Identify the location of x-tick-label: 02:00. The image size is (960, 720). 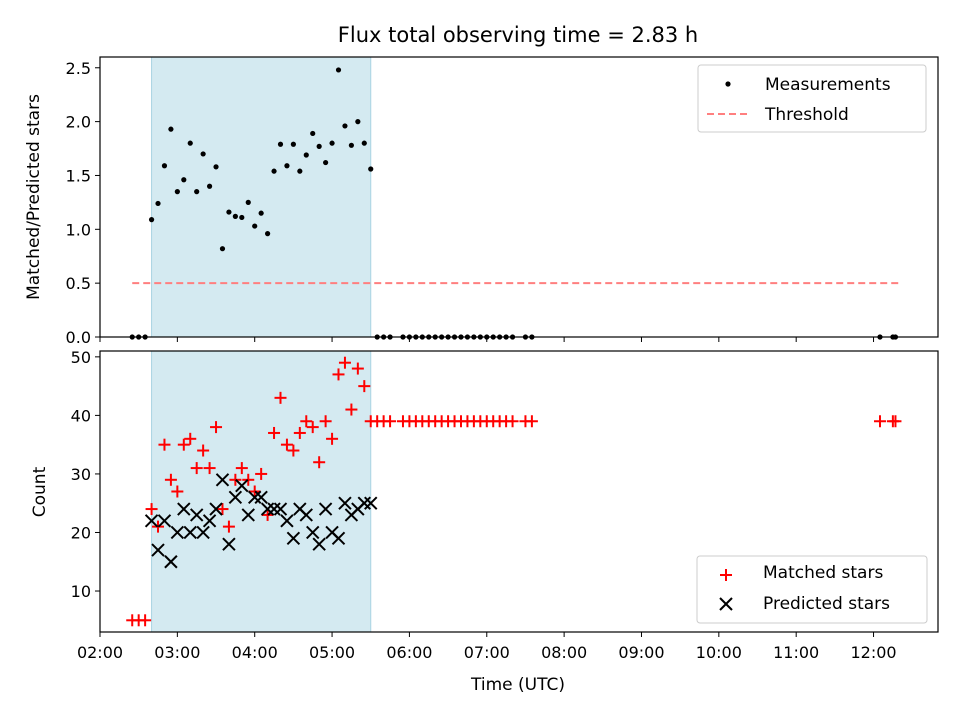
(100, 652).